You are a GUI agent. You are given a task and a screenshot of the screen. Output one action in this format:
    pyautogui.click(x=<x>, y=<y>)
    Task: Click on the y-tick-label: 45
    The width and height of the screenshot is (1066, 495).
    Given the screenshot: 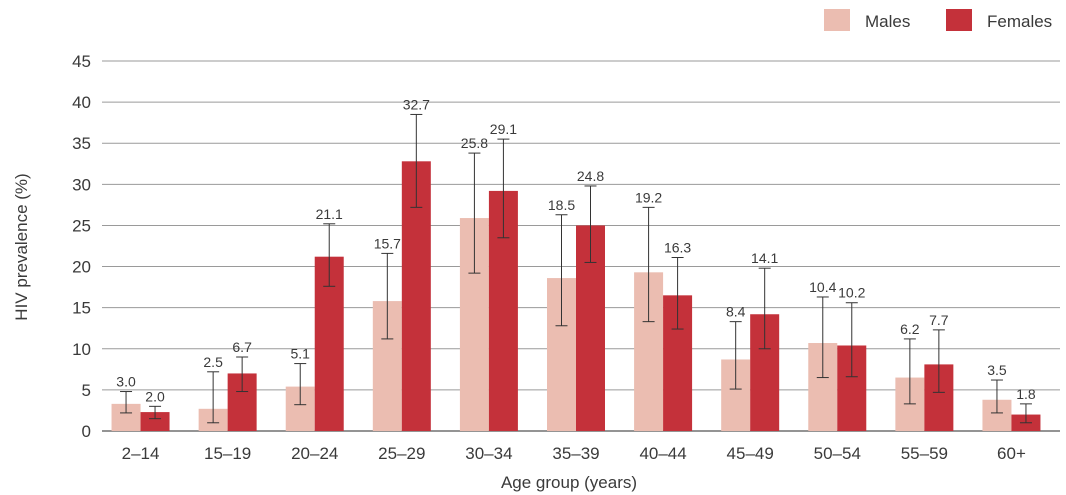 What is the action you would take?
    pyautogui.click(x=81, y=61)
    